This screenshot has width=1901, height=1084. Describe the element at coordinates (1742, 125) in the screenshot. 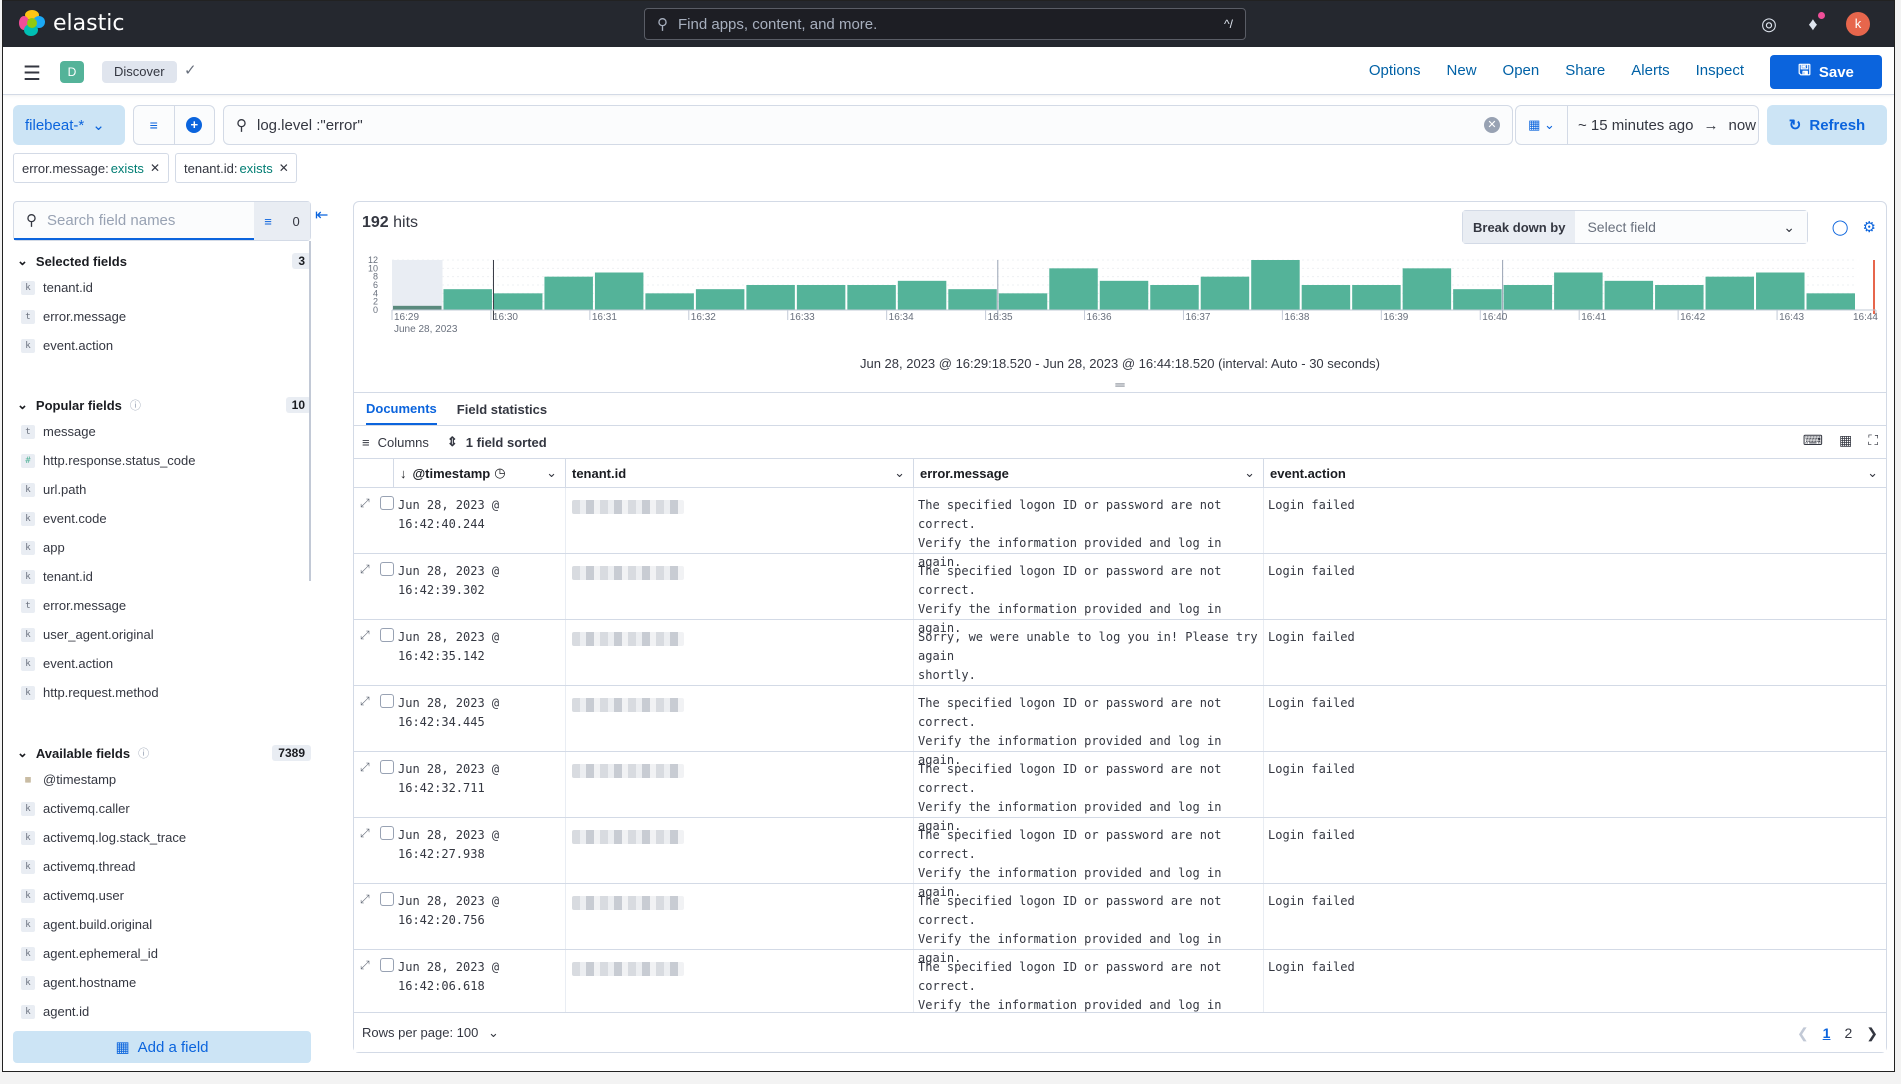

I see `time-to: now` at that location.